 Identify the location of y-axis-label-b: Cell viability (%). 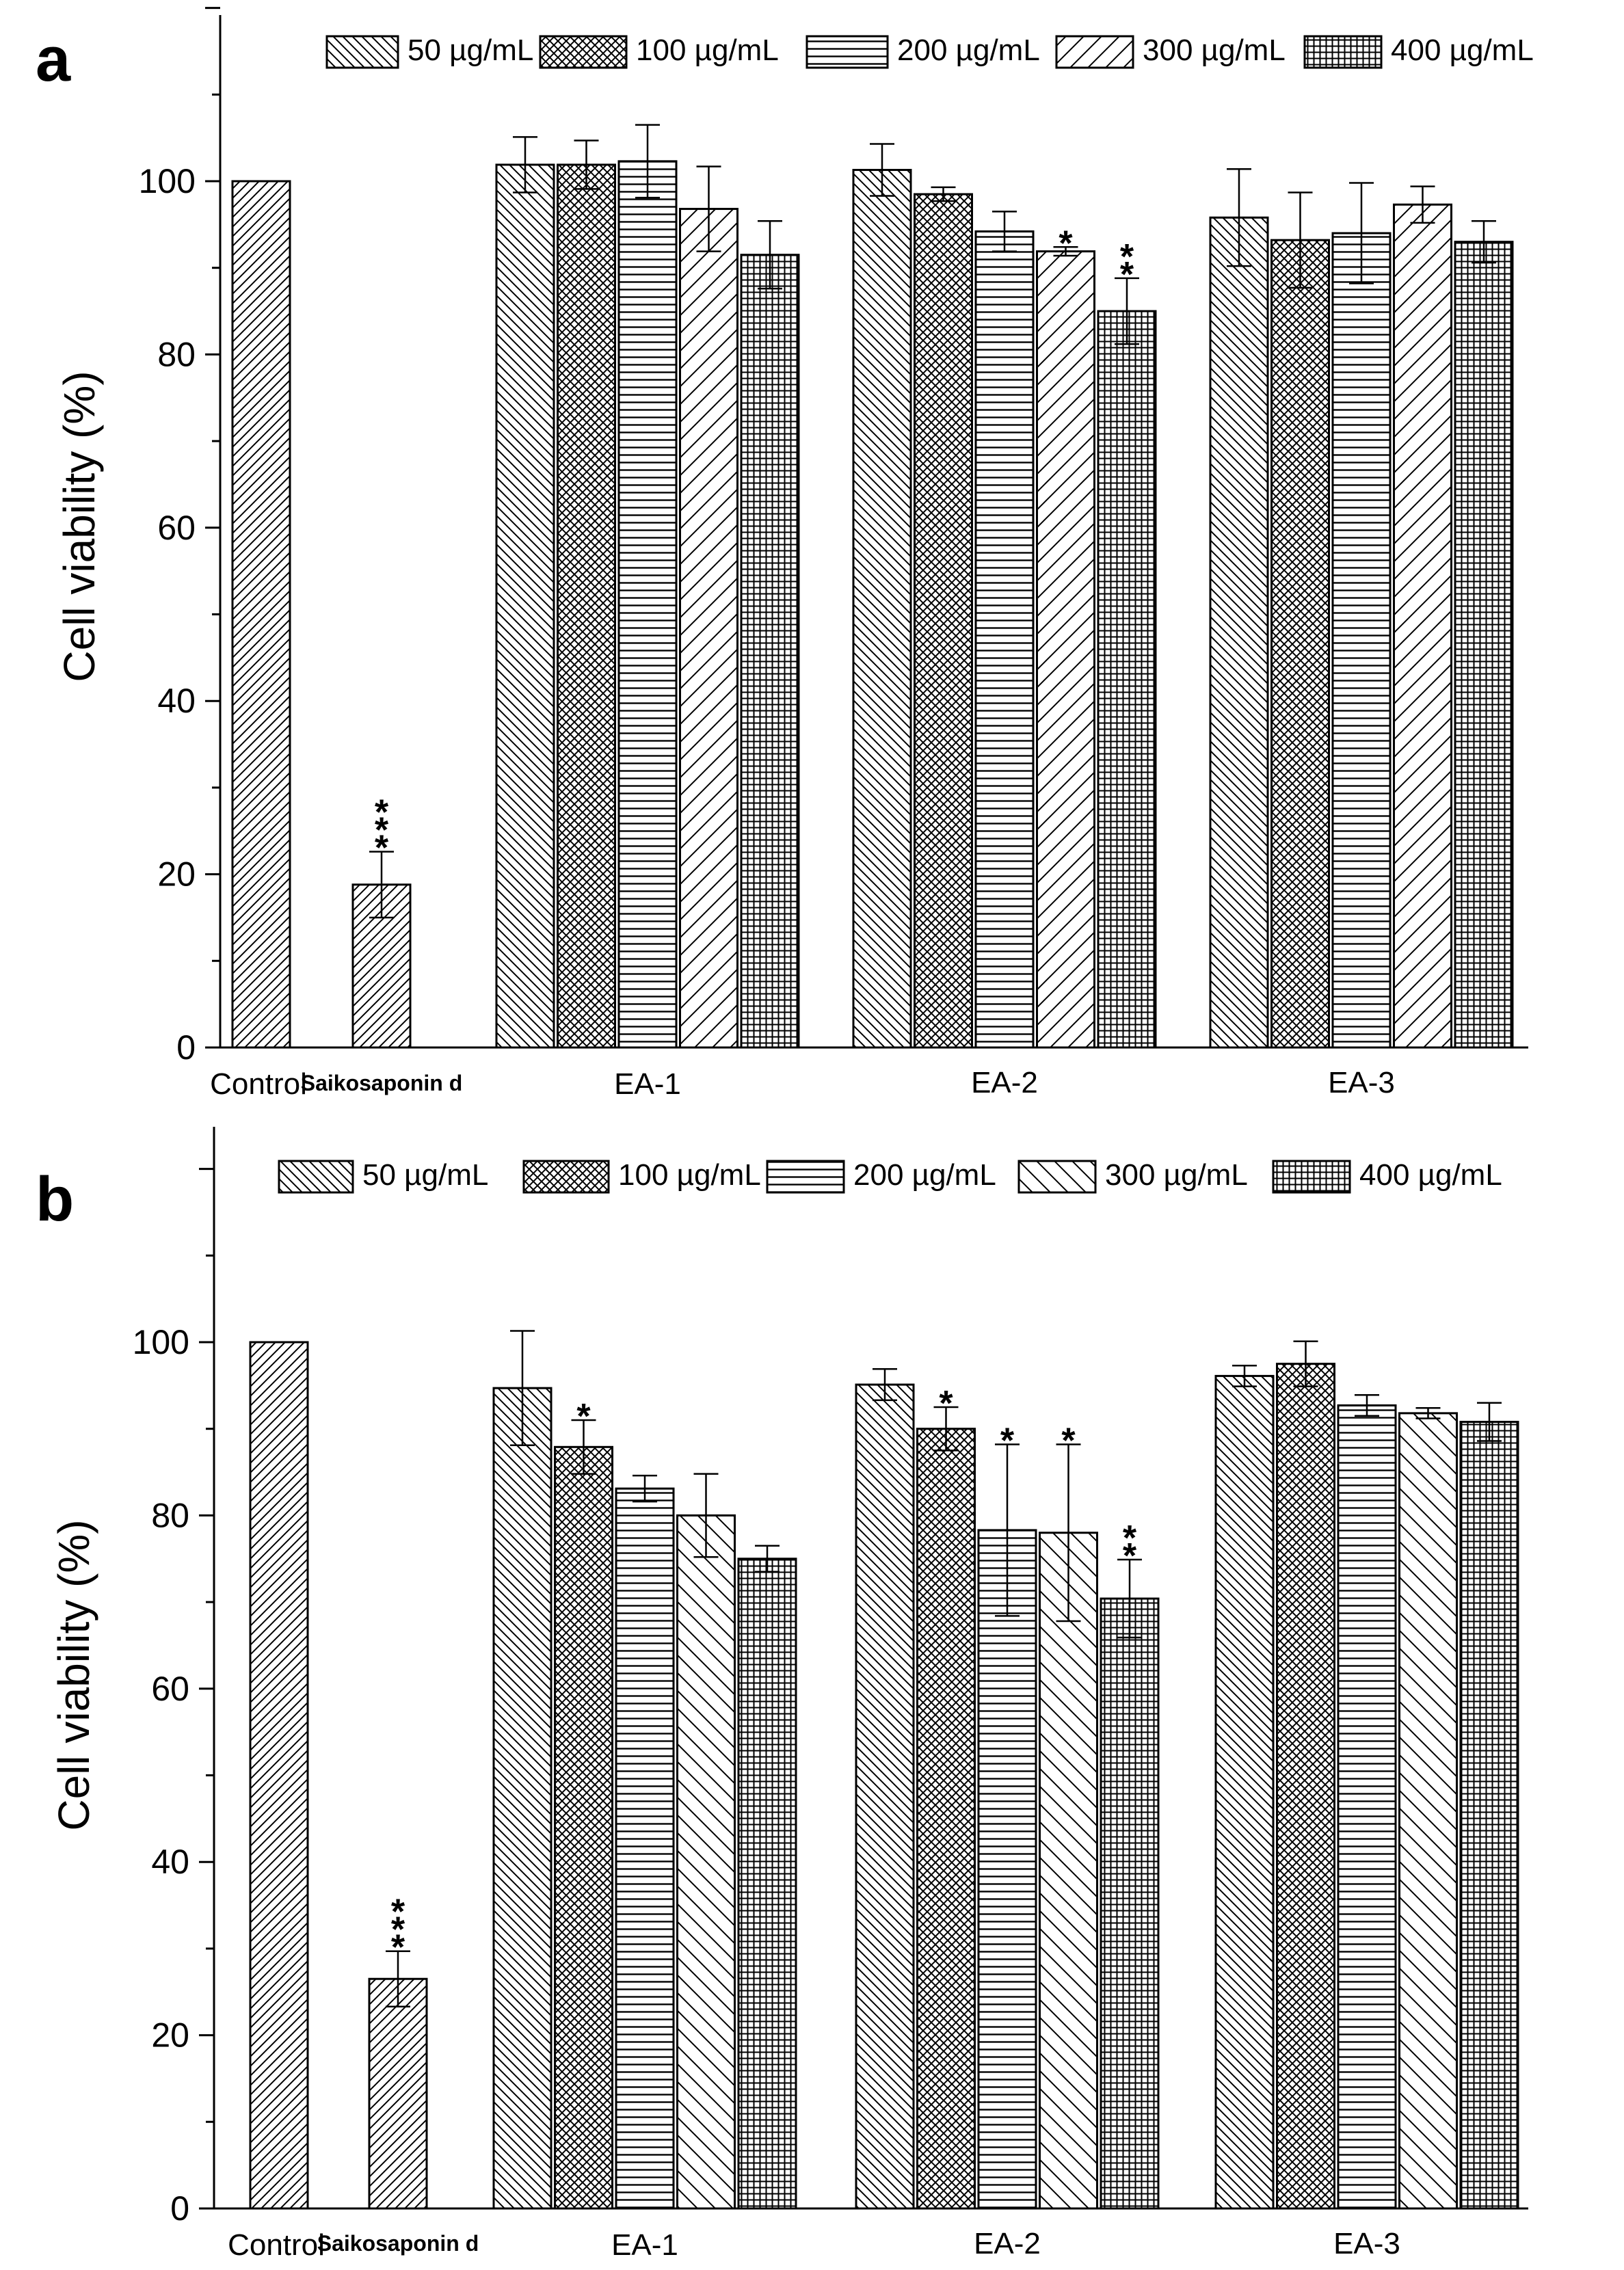
(73, 1674).